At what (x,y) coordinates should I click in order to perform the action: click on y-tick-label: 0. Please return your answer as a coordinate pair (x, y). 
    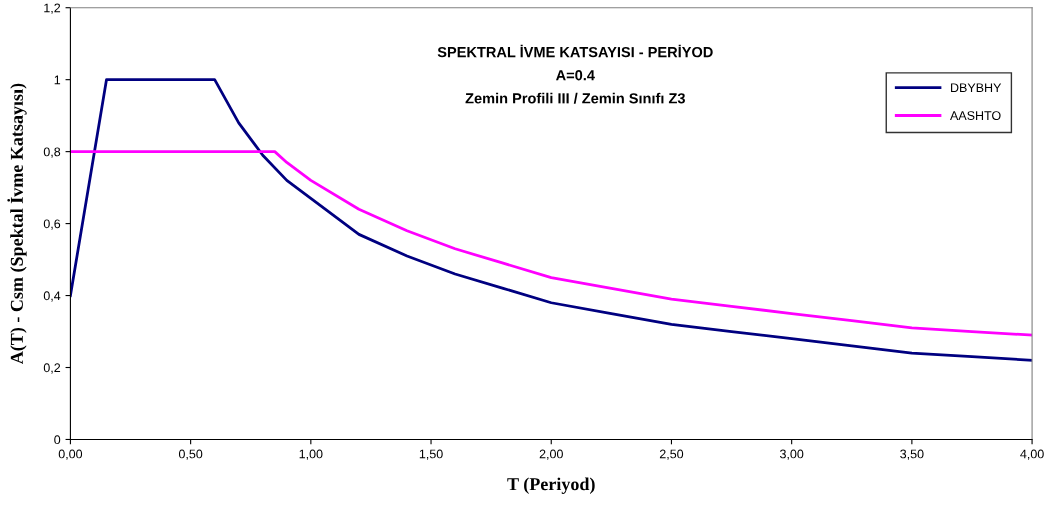
    Looking at the image, I should click on (57, 440).